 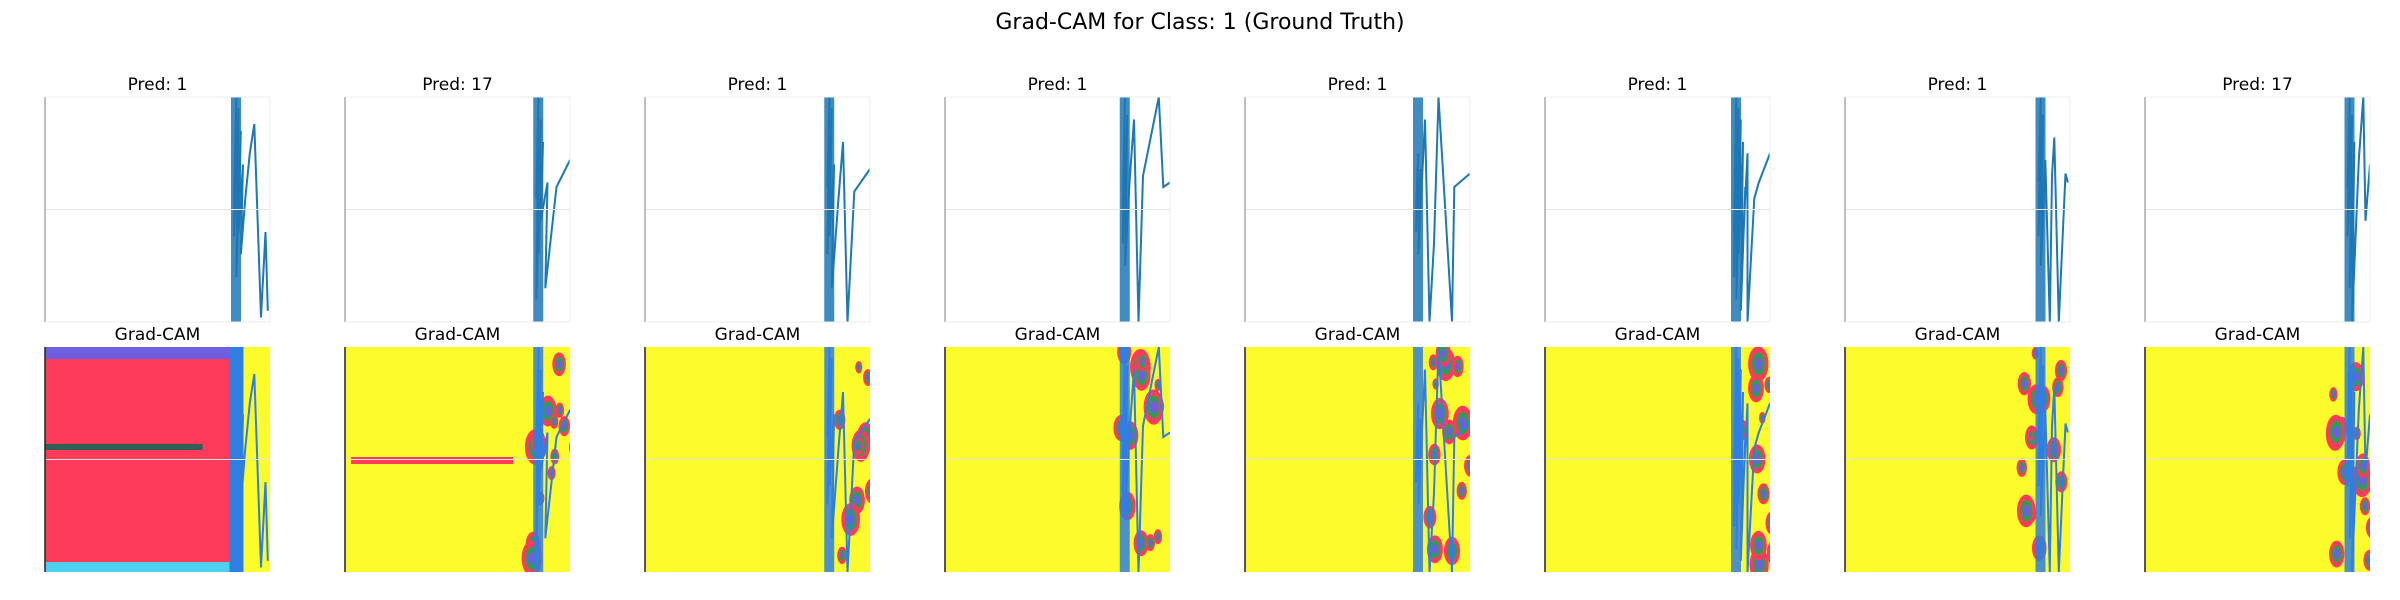 I want to click on heatmap-hot-streak, so click(x=432, y=460).